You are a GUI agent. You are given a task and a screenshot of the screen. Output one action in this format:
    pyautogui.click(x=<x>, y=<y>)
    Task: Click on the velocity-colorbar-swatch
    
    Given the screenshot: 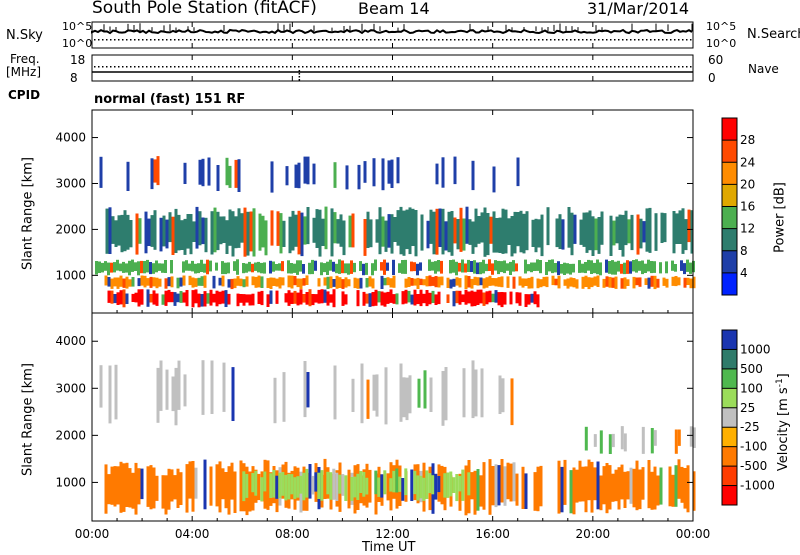 What is the action you would take?
    pyautogui.click(x=729, y=495)
    